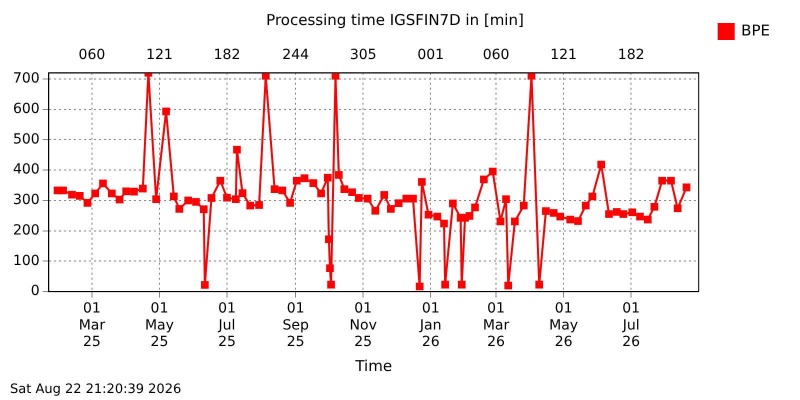 Image resolution: width=800 pixels, height=400 pixels. Describe the element at coordinates (96, 389) in the screenshot. I see `text: Sat Aug 22 21:20:39 2026` at that location.